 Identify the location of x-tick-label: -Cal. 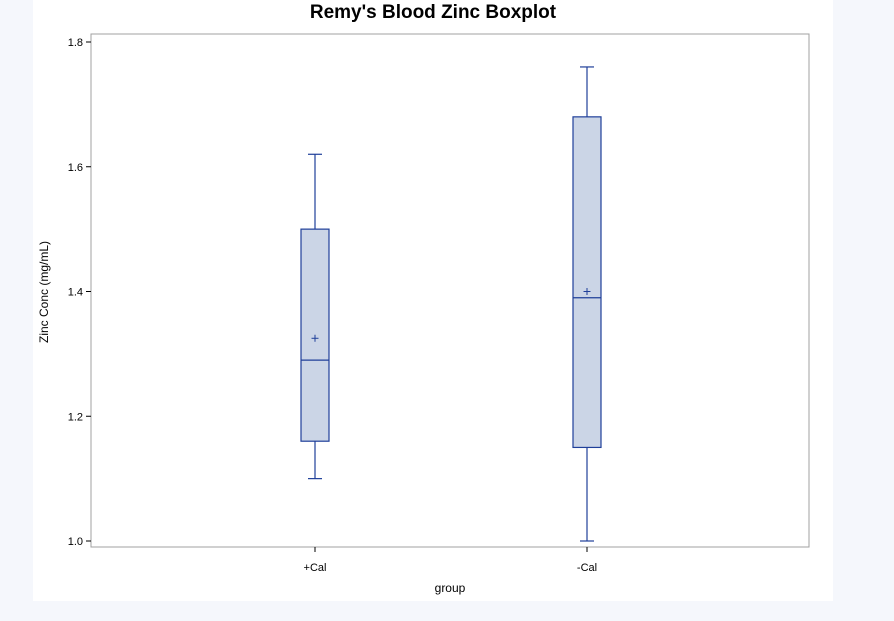
(587, 568).